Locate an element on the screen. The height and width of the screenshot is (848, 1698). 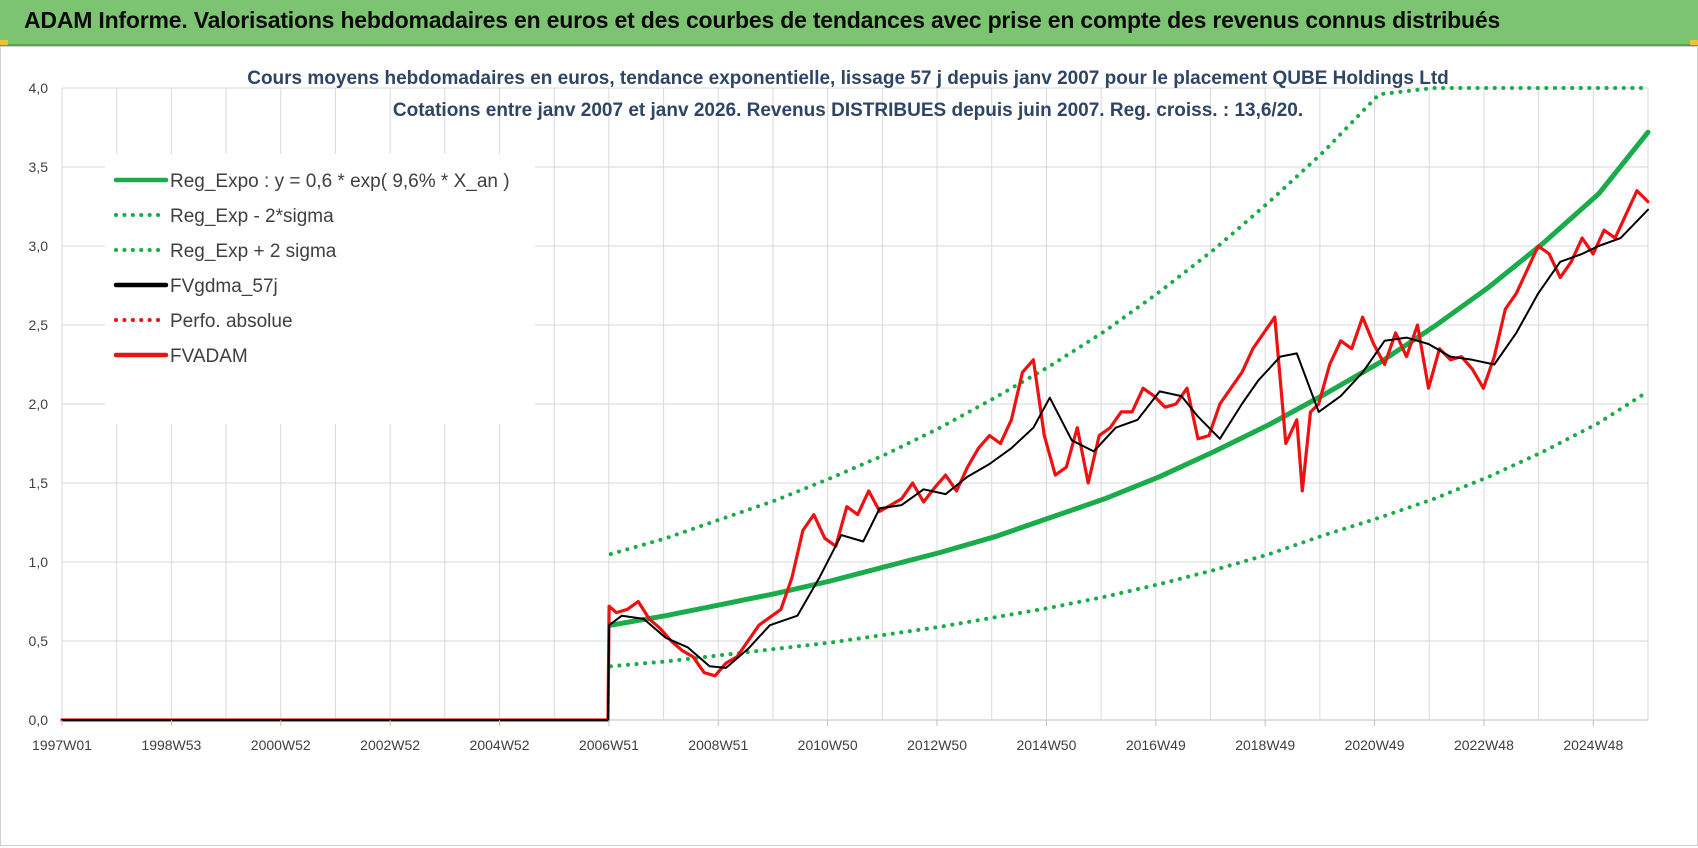
x-tick-label: 2022W48 is located at coordinates (1484, 745).